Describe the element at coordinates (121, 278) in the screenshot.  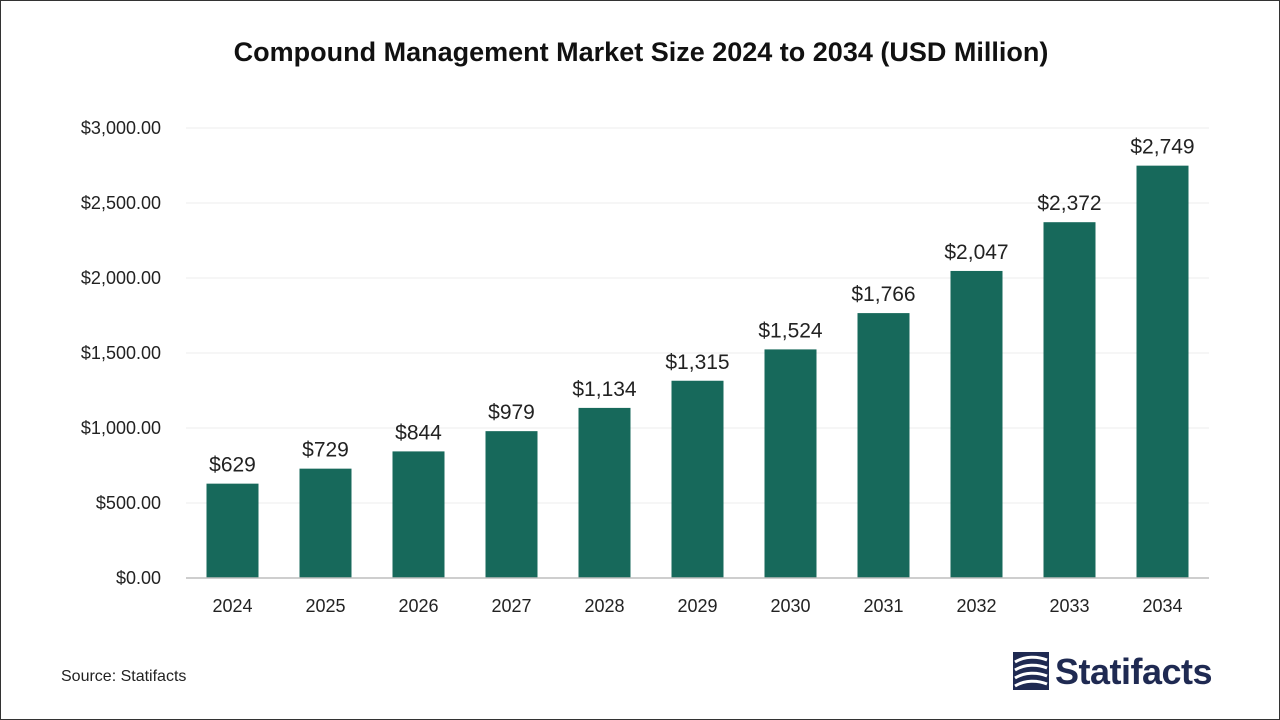
I see `y-tick-label: $2,000.00` at that location.